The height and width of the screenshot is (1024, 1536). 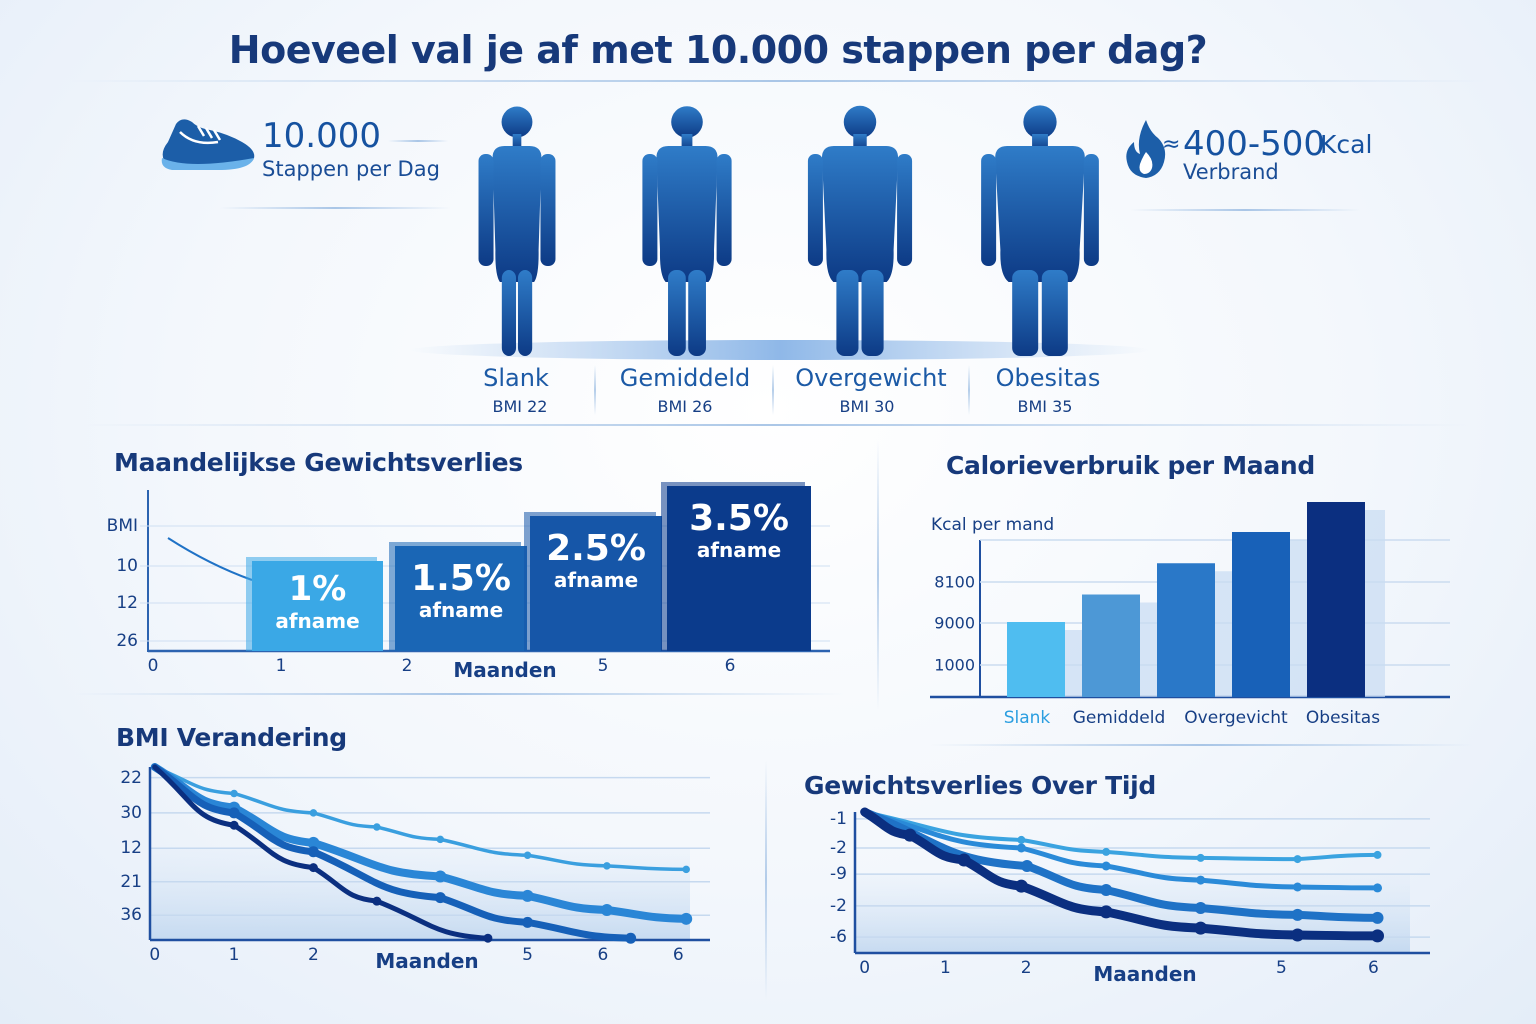 What do you see at coordinates (954, 665) in the screenshot?
I see `y-tick-label: 1000` at bounding box center [954, 665].